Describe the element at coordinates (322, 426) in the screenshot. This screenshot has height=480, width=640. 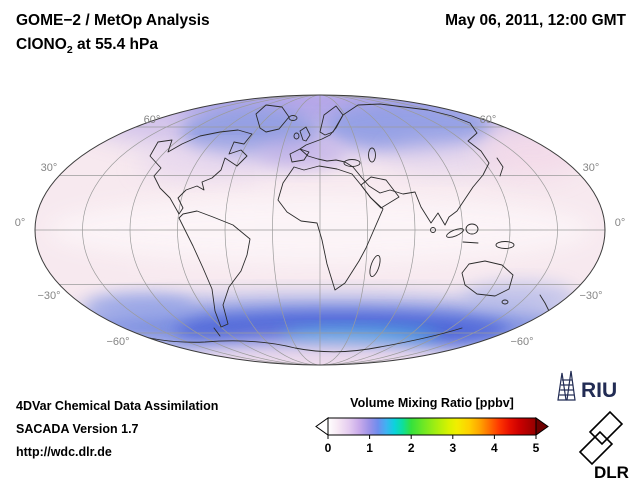
I see `colorbar-left-arrow` at that location.